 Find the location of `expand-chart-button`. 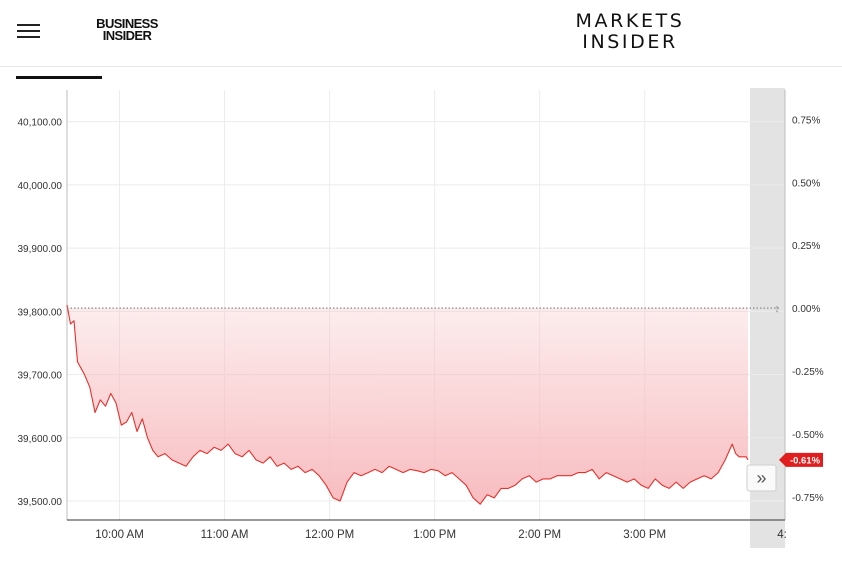

expand-chart-button is located at coordinates (761, 478).